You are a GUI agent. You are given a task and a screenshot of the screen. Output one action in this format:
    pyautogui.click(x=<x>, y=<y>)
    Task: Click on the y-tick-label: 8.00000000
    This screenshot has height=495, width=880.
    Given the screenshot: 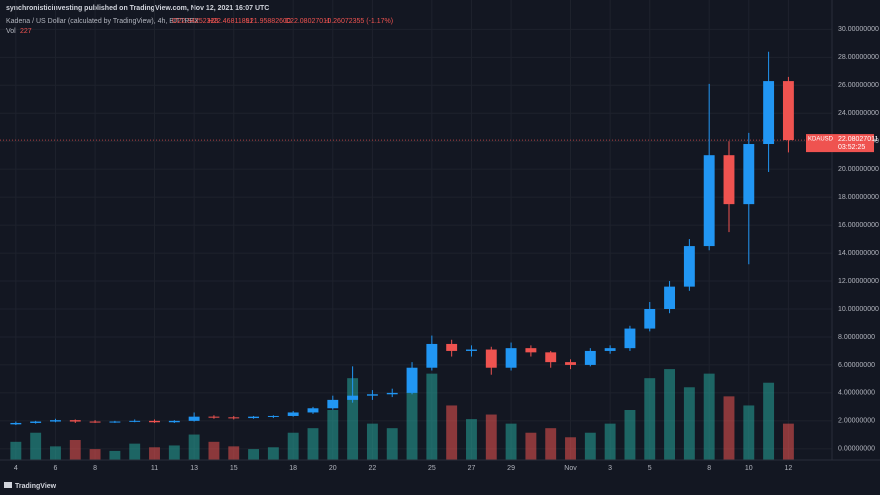 What is the action you would take?
    pyautogui.click(x=856, y=337)
    